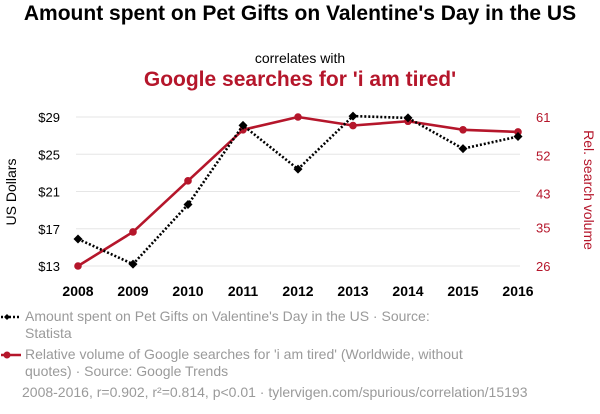  I want to click on y-axis-left-ticks: $13 $17 $21 $25 $29, so click(49, 192).